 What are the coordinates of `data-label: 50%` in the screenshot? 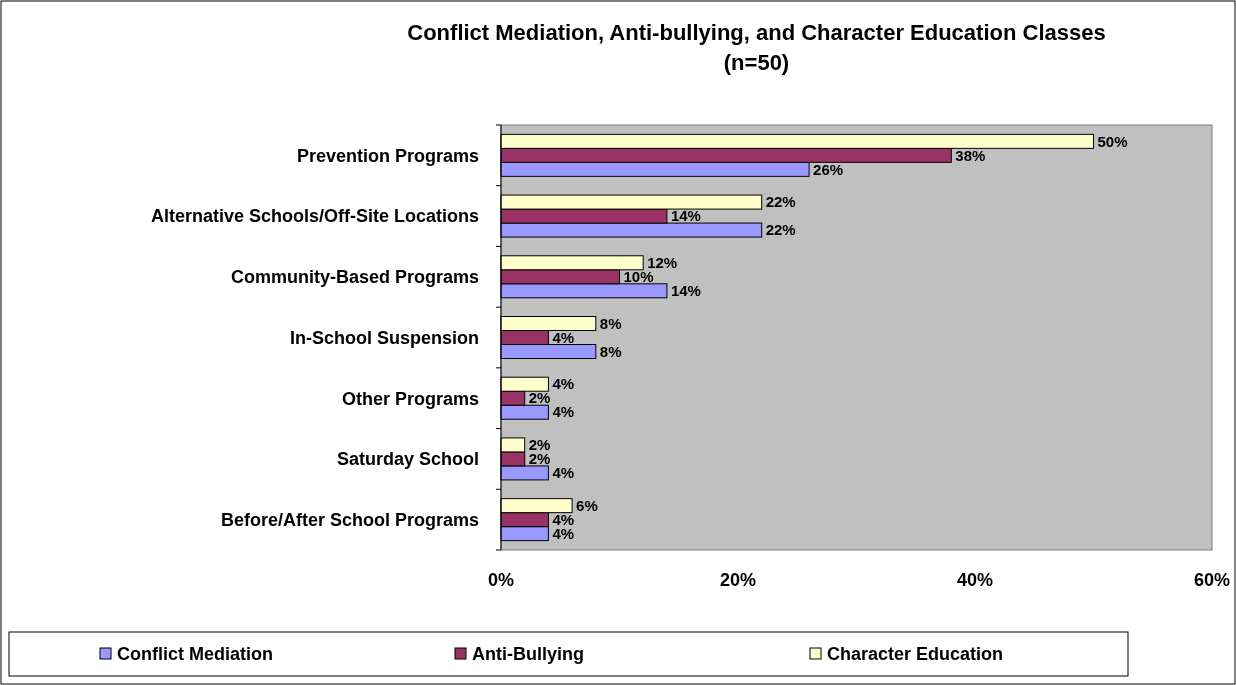 It's located at (1112, 141).